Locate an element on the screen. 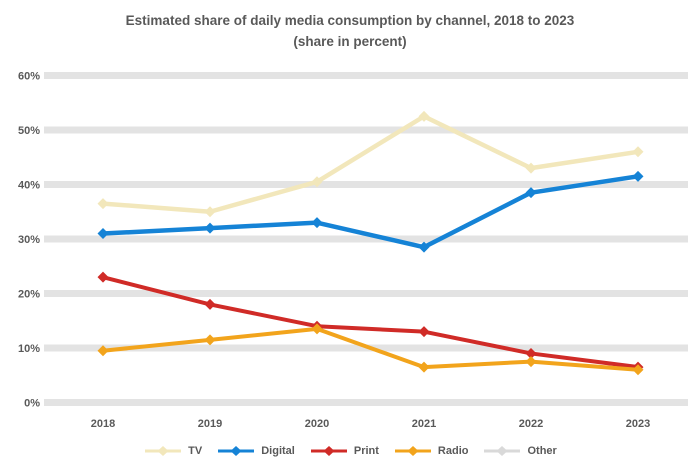 This screenshot has width=700, height=467. legend: TV Digital Print Radio Other is located at coordinates (350, 451).